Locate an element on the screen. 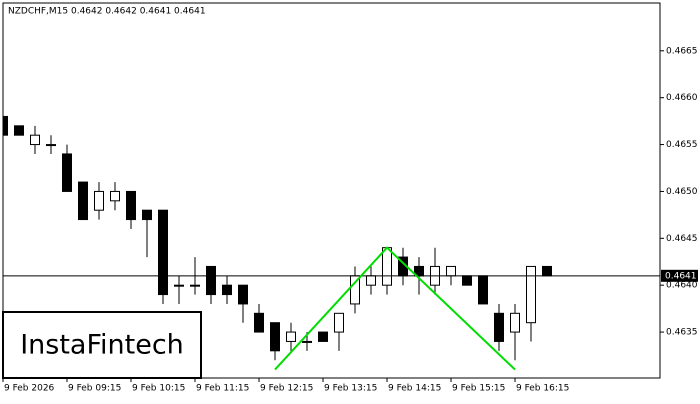 The height and width of the screenshot is (404, 700). watermark-text: InstaFintech is located at coordinates (102, 345).